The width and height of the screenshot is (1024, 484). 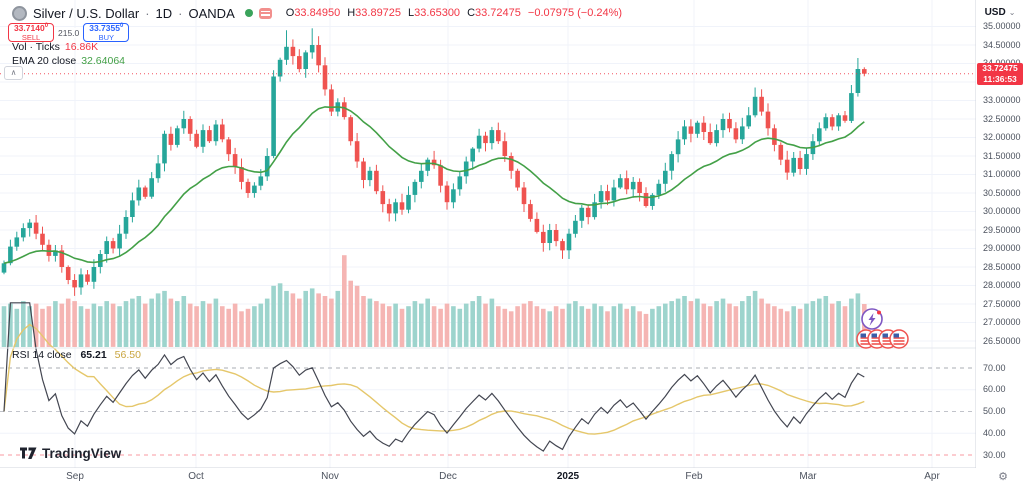 I want to click on time-axis-label: 2025, so click(x=568, y=476).